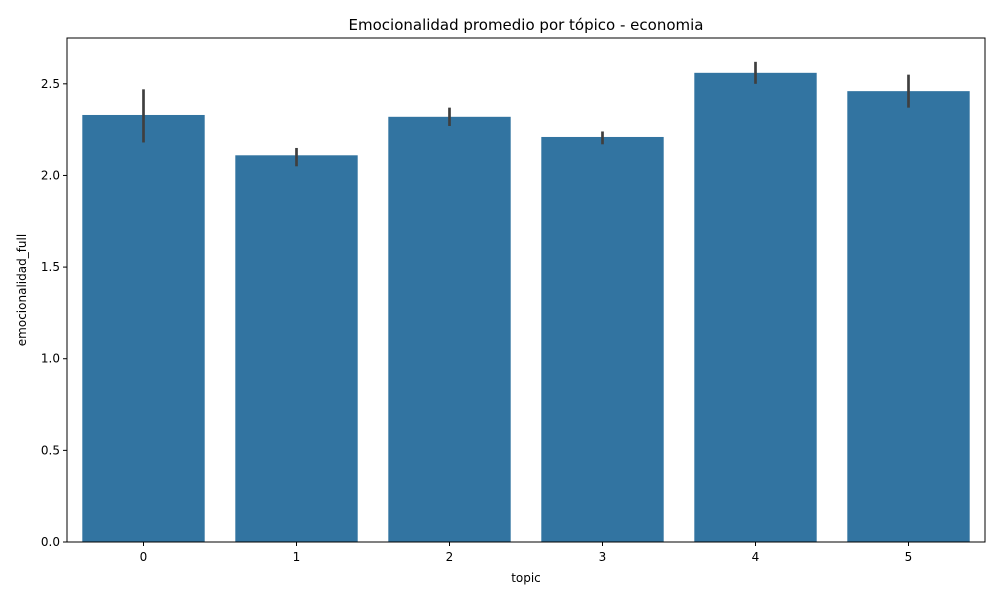 The image size is (1000, 600). What do you see at coordinates (50, 359) in the screenshot?
I see `y-tick-label: 1.0` at bounding box center [50, 359].